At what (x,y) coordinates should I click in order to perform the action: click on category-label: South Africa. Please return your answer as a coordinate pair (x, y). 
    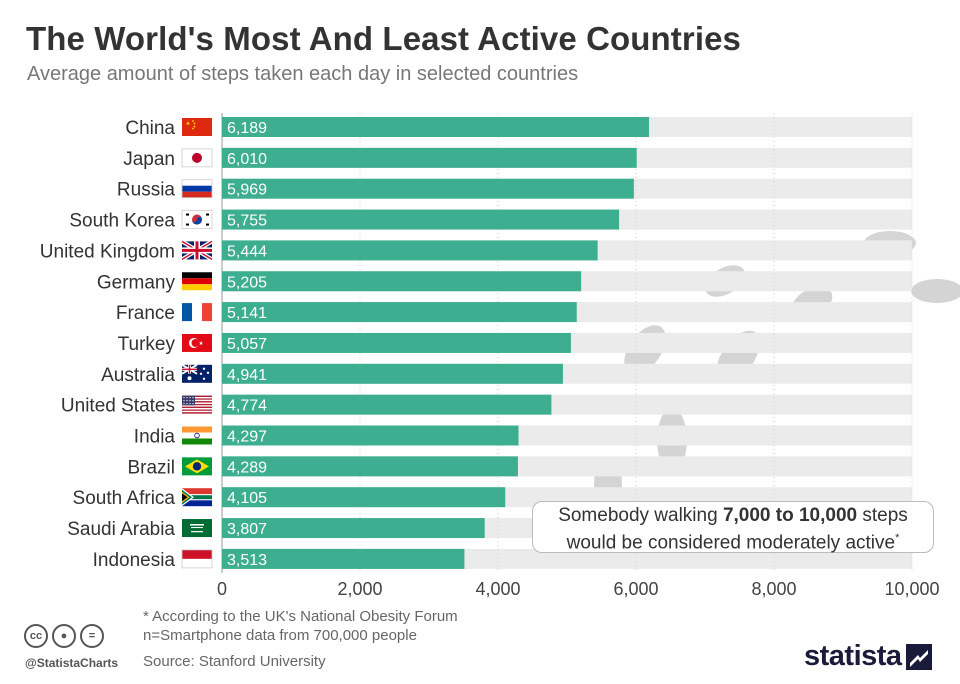
    Looking at the image, I should click on (124, 498).